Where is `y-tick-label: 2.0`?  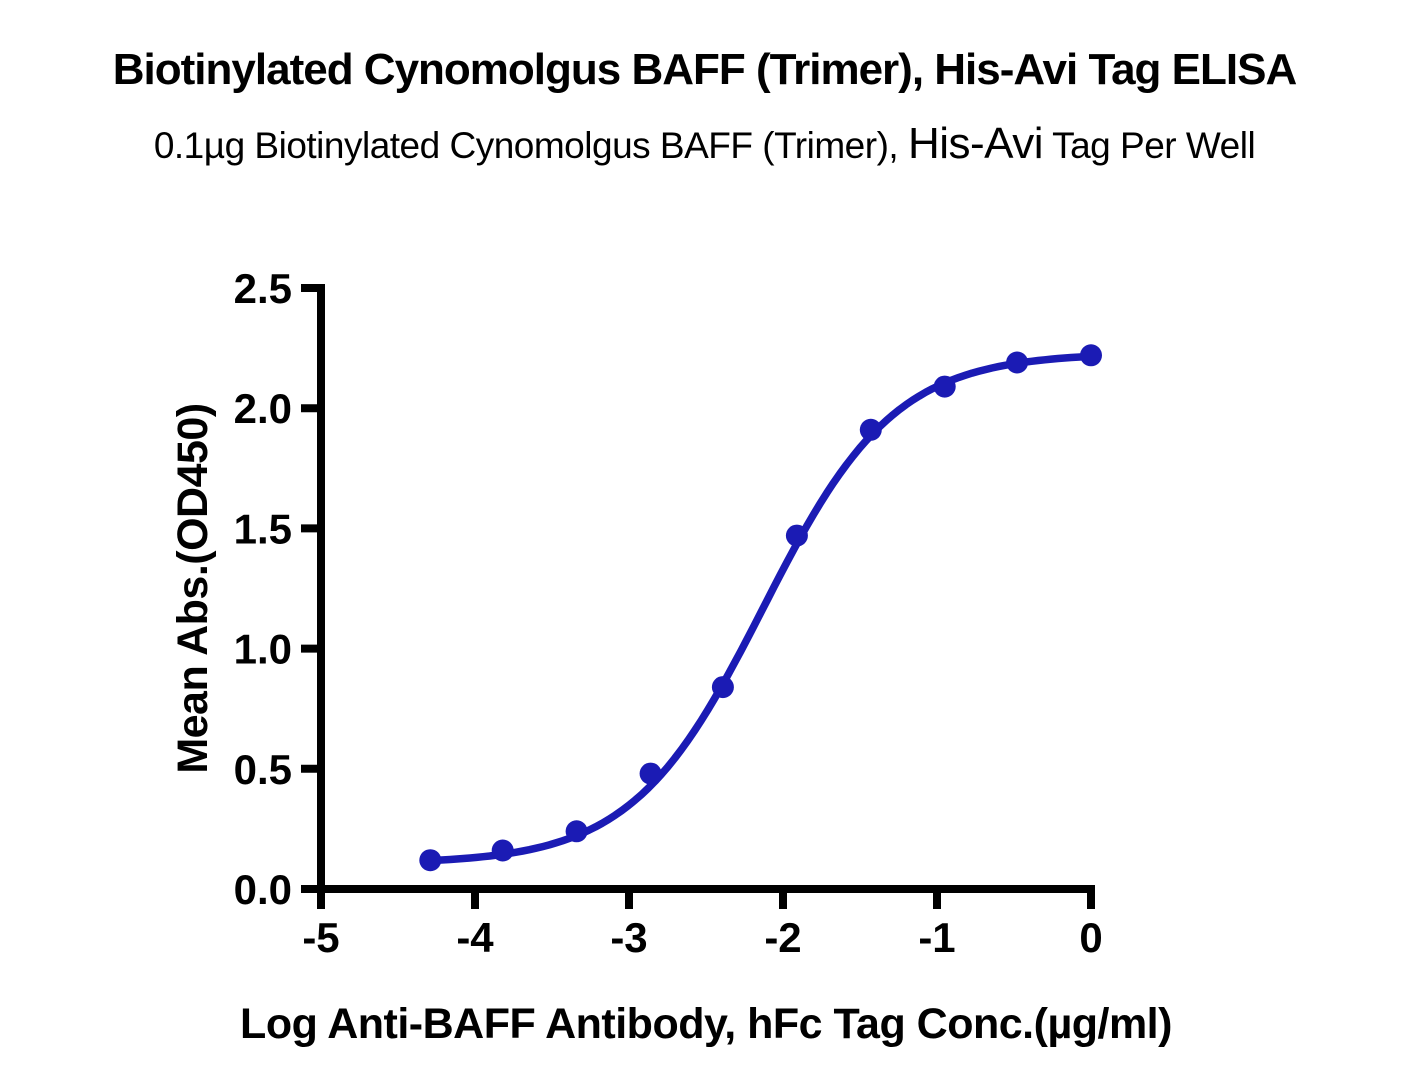 y-tick-label: 2.0 is located at coordinates (263, 408).